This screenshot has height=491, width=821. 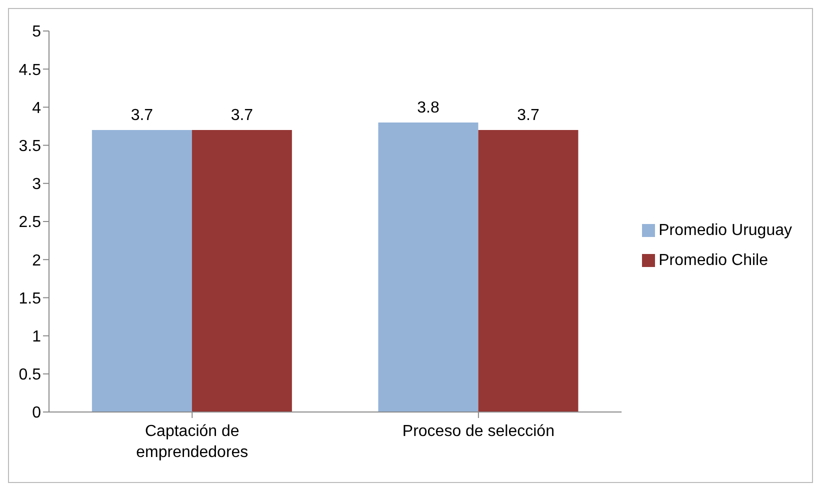 What do you see at coordinates (37, 337) in the screenshot?
I see `y-tick-label: 1` at bounding box center [37, 337].